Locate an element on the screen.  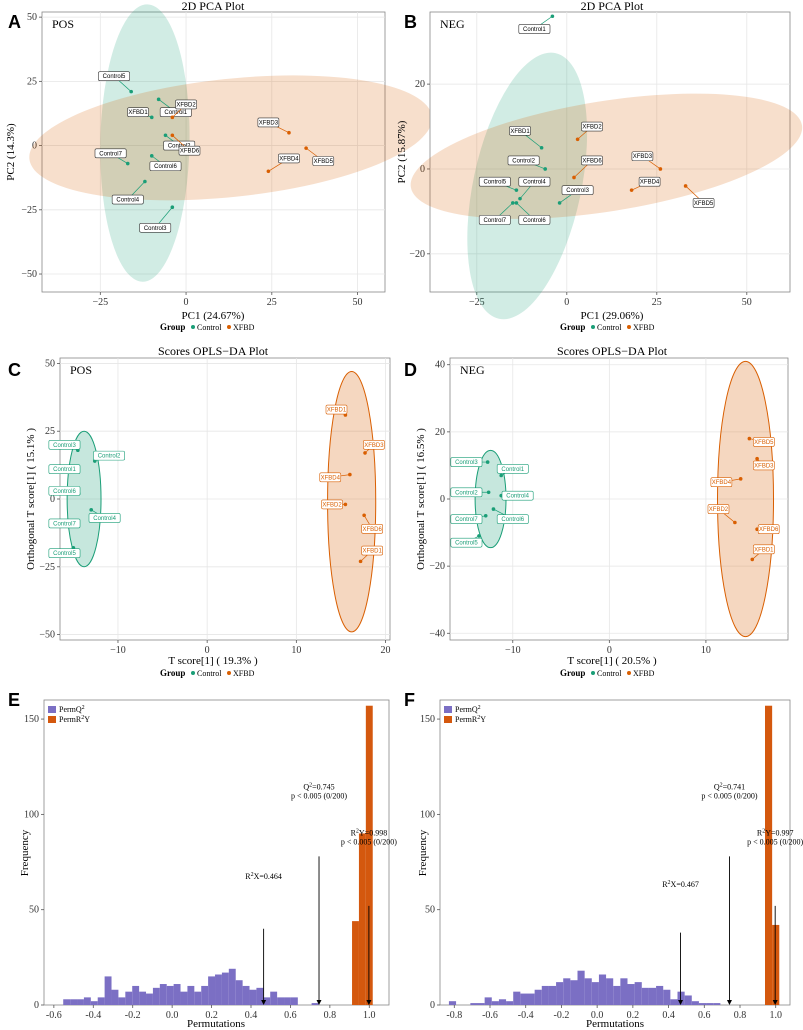
annotation-text: p < 0.005 (0/200) is located at coordinates (729, 796).